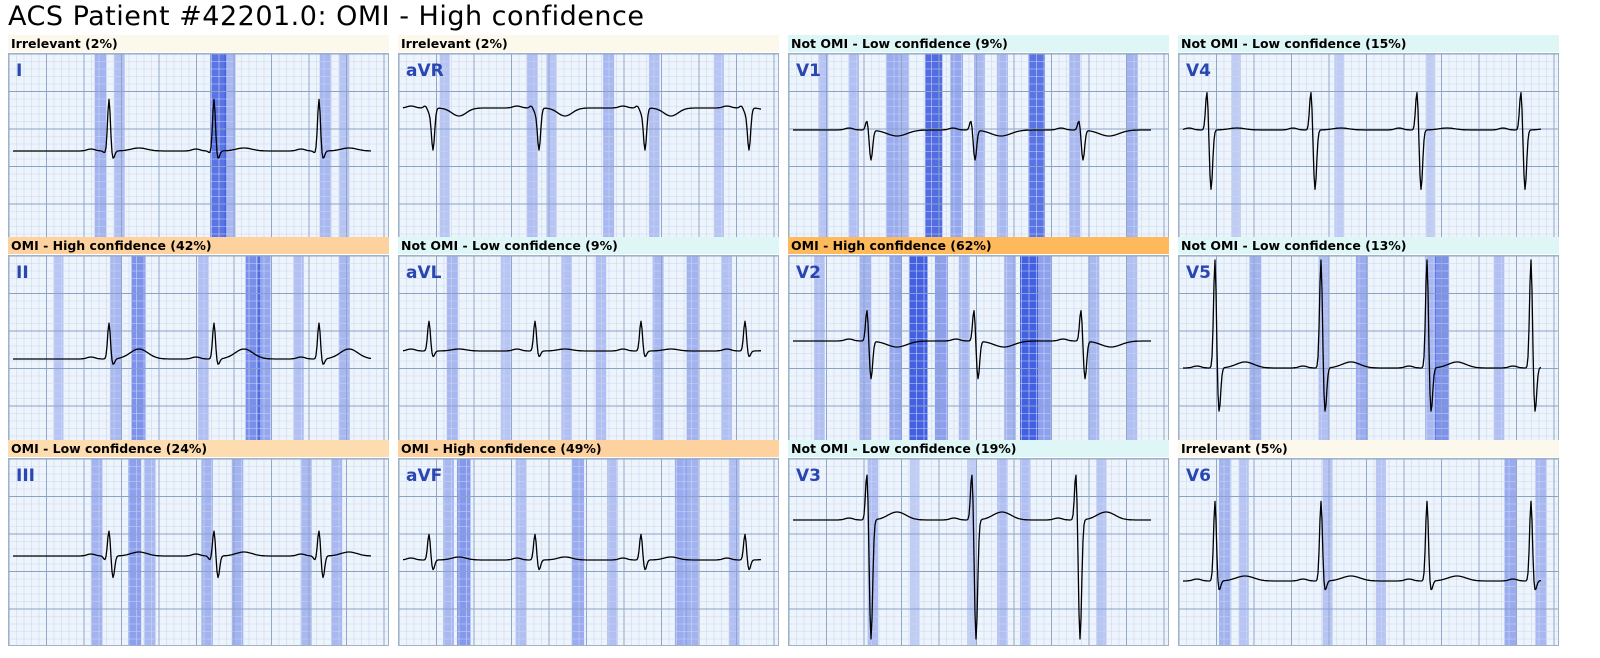  Describe the element at coordinates (19, 71) in the screenshot. I see `lead-label: I` at that location.